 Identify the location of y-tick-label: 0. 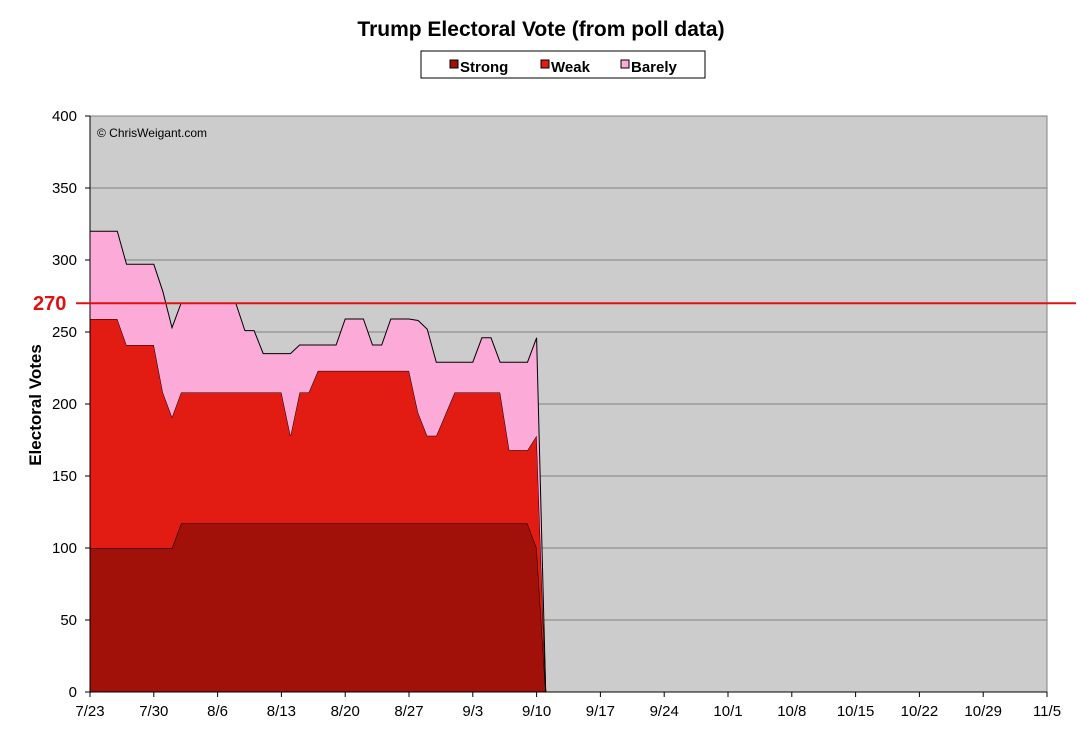
(73, 692).